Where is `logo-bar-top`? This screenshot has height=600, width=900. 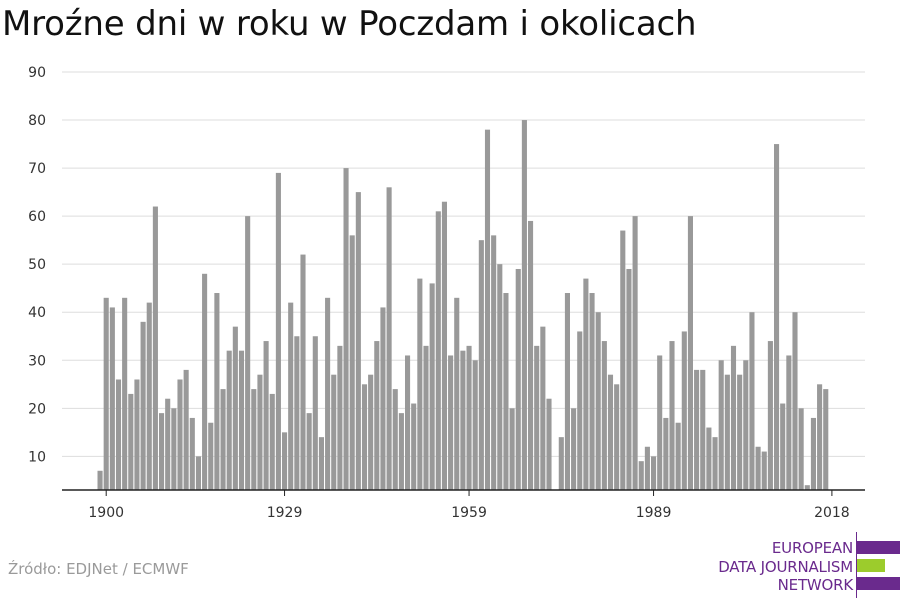
logo-bar-top is located at coordinates (878, 547).